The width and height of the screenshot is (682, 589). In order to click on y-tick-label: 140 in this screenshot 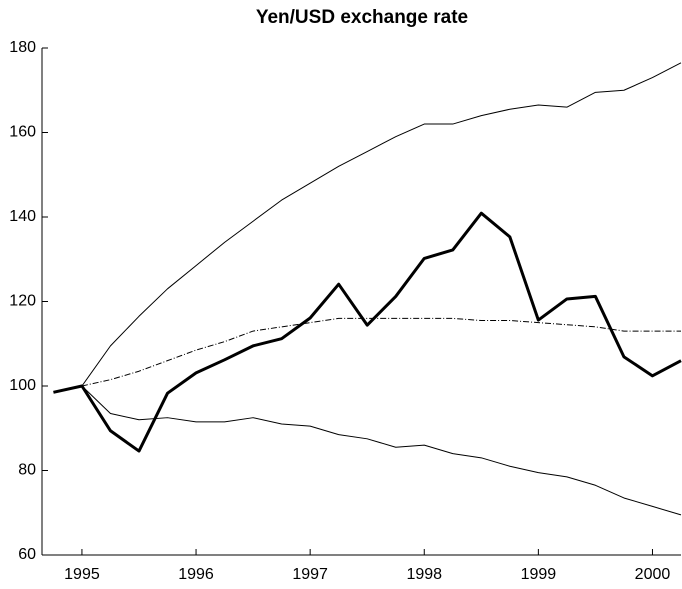, I will do `click(22, 216)`.